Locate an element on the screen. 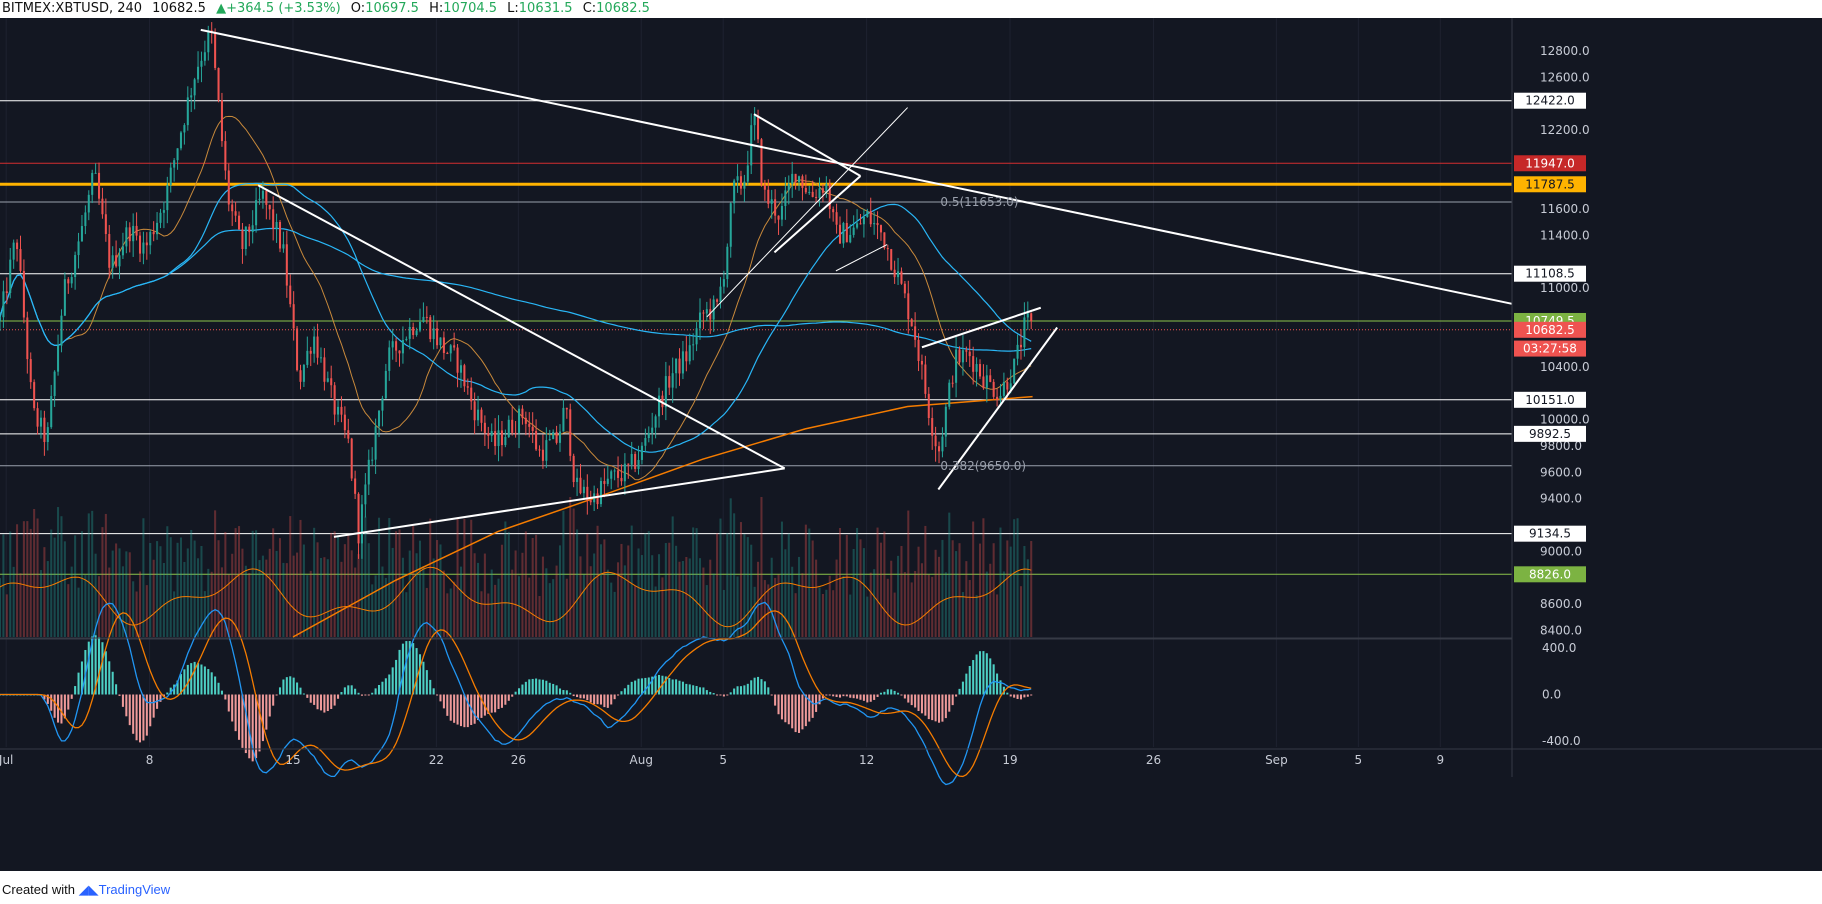 This screenshot has width=1822, height=904. time-tick-label: 5 is located at coordinates (723, 760).